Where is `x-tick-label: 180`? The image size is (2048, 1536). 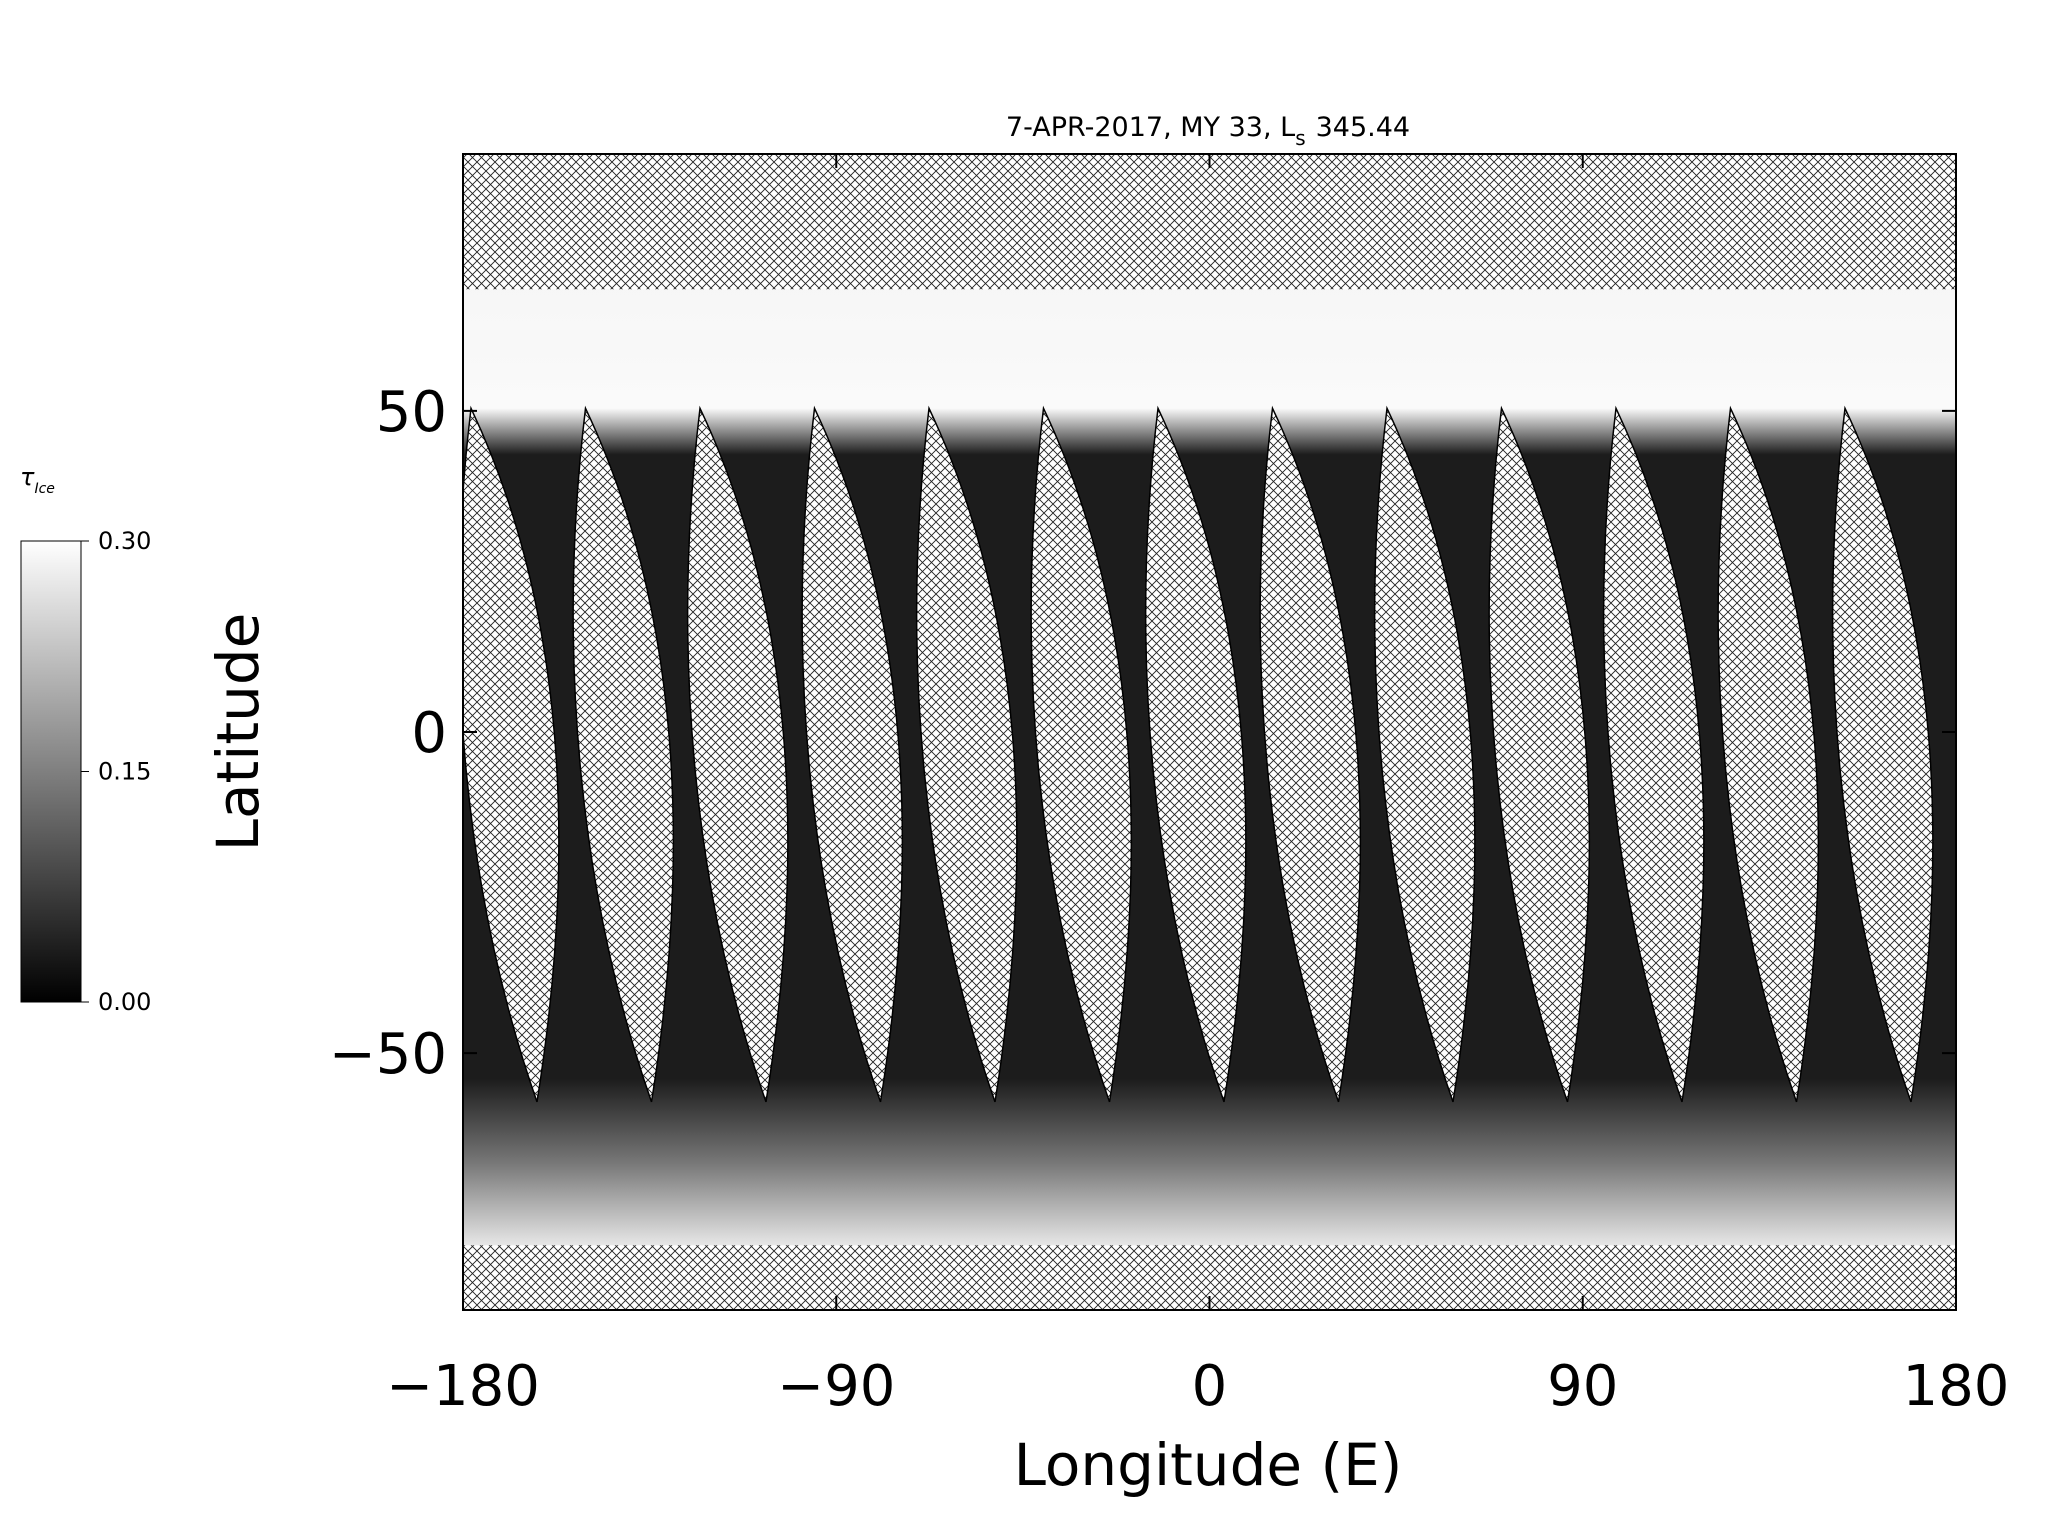
x-tick-label: 180 is located at coordinates (1956, 1386).